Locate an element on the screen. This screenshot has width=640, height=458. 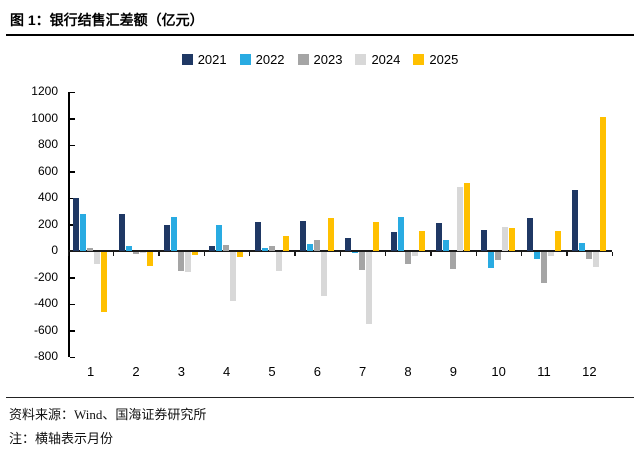
y-axis-tick-label: 0 is located at coordinates (54, 250).